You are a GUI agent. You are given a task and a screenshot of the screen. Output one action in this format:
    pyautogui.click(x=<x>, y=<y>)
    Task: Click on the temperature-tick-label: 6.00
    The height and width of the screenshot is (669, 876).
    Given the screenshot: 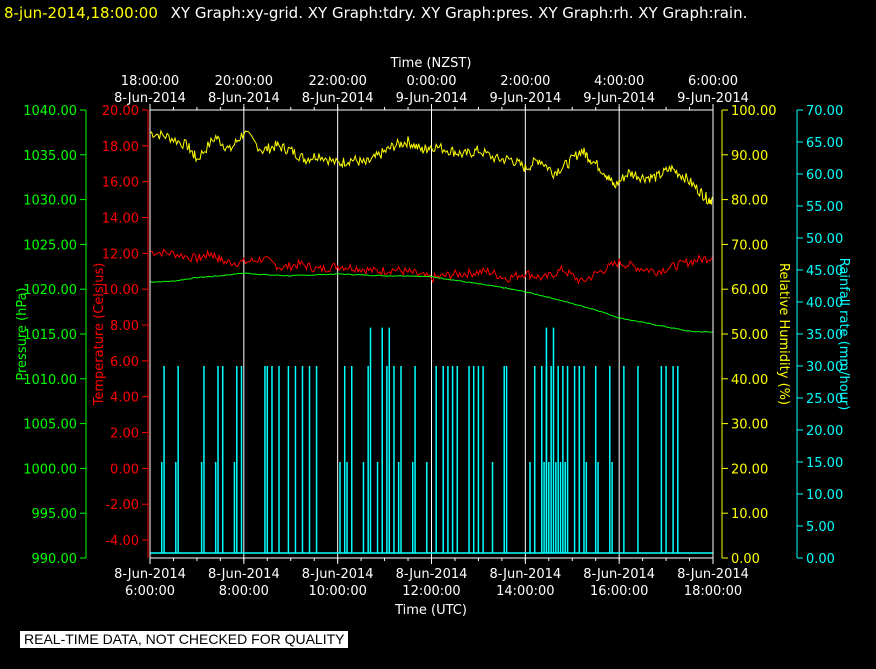 What is the action you would take?
    pyautogui.click(x=124, y=362)
    